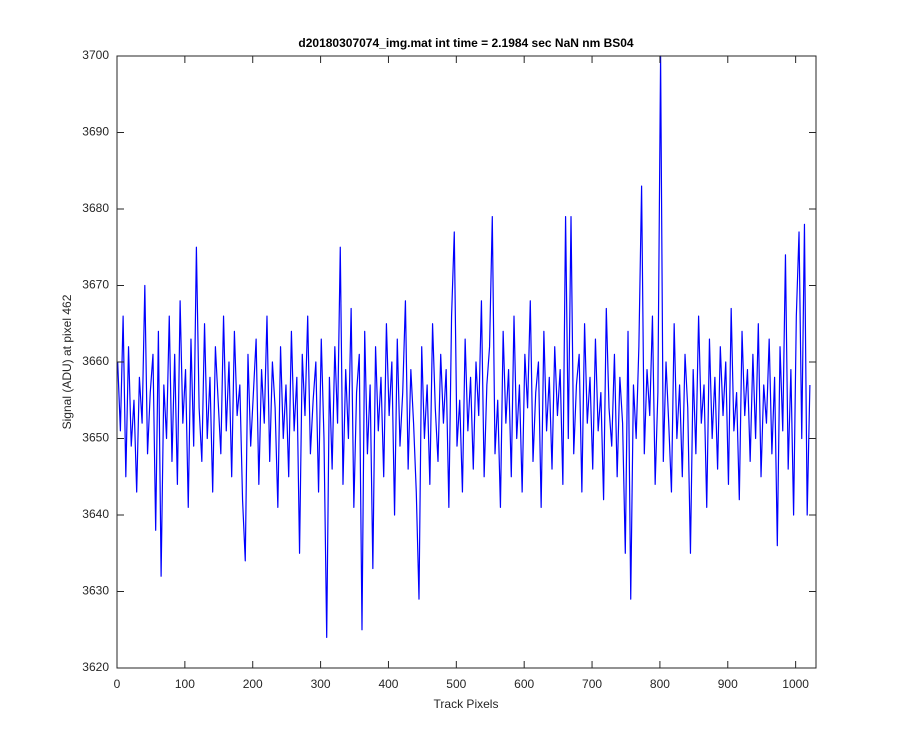  What do you see at coordinates (185, 684) in the screenshot?
I see `x-tick-label: 100` at bounding box center [185, 684].